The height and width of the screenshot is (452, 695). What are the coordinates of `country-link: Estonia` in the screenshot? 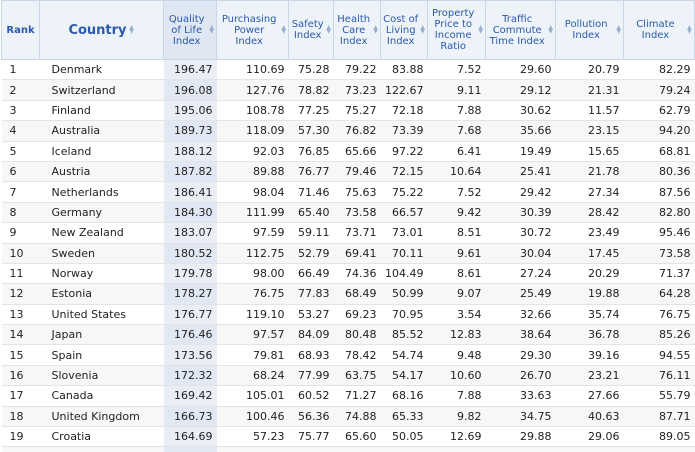 It's located at (101, 294).